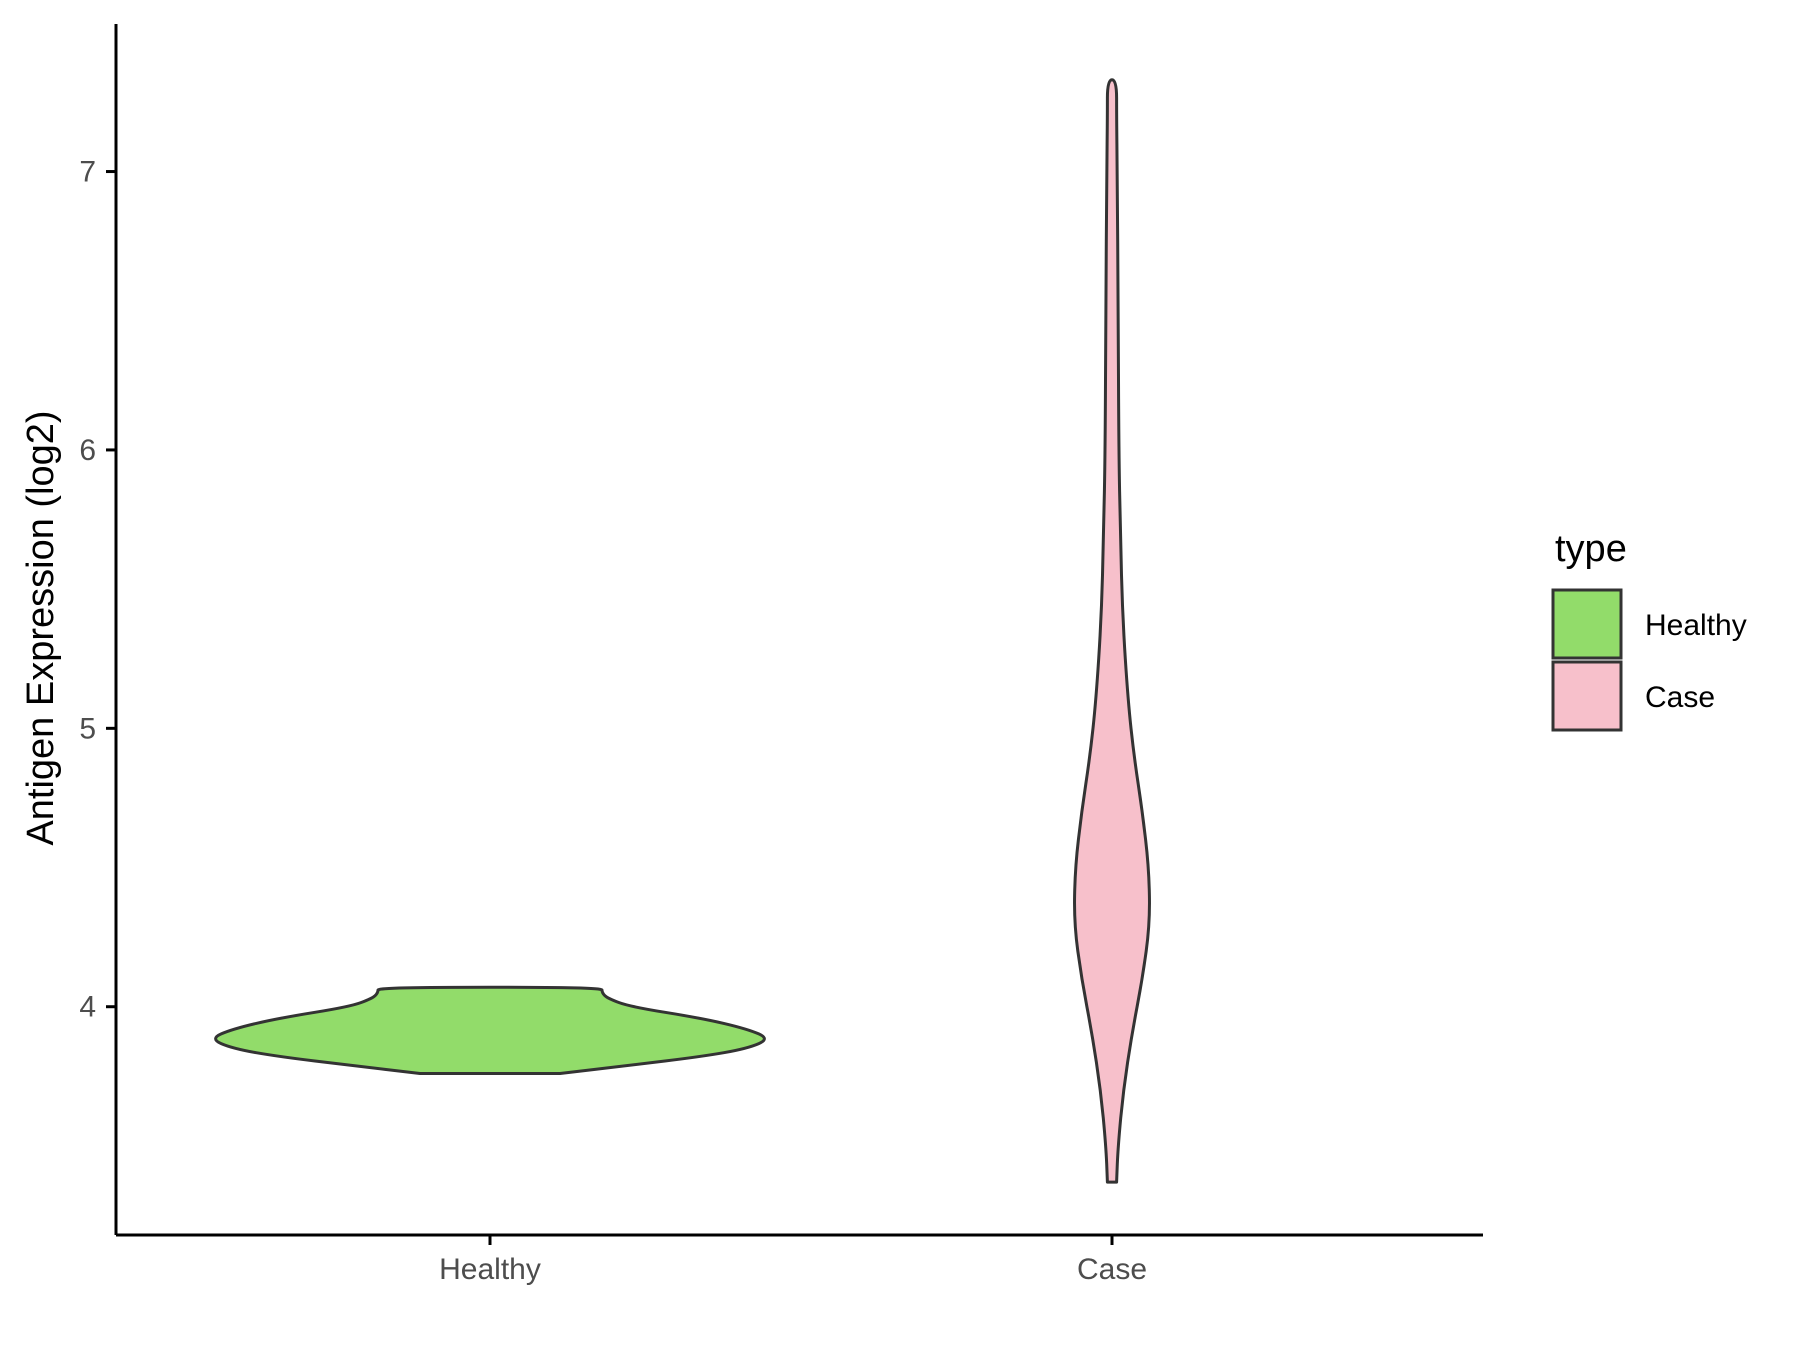 This screenshot has height=1350, width=1800. I want to click on y-tick-label: 7, so click(87, 172).